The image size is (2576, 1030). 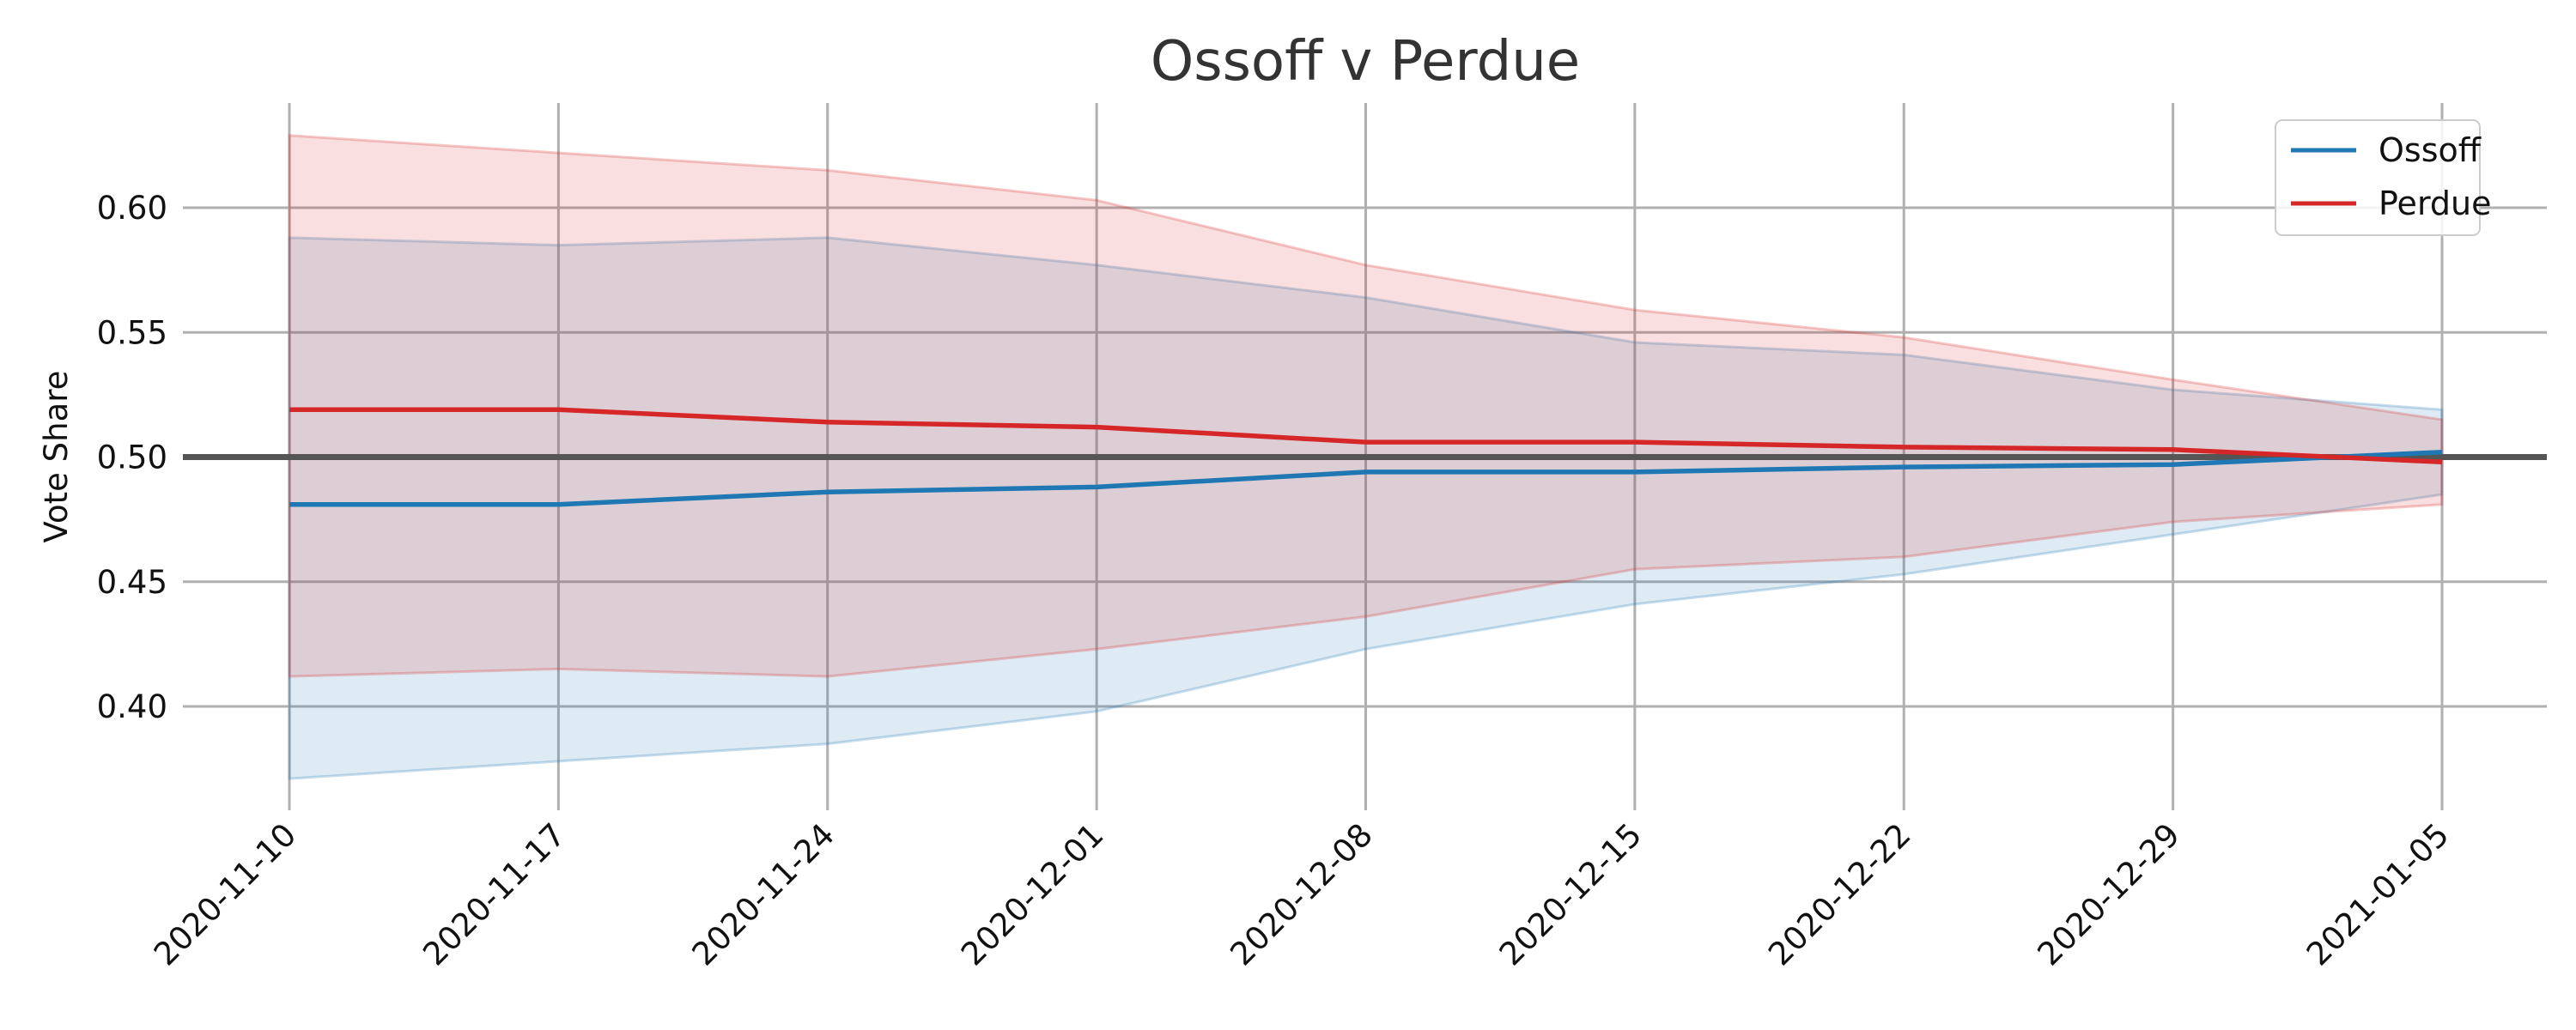 I want to click on y-tick-label: 0.60, so click(x=132, y=208).